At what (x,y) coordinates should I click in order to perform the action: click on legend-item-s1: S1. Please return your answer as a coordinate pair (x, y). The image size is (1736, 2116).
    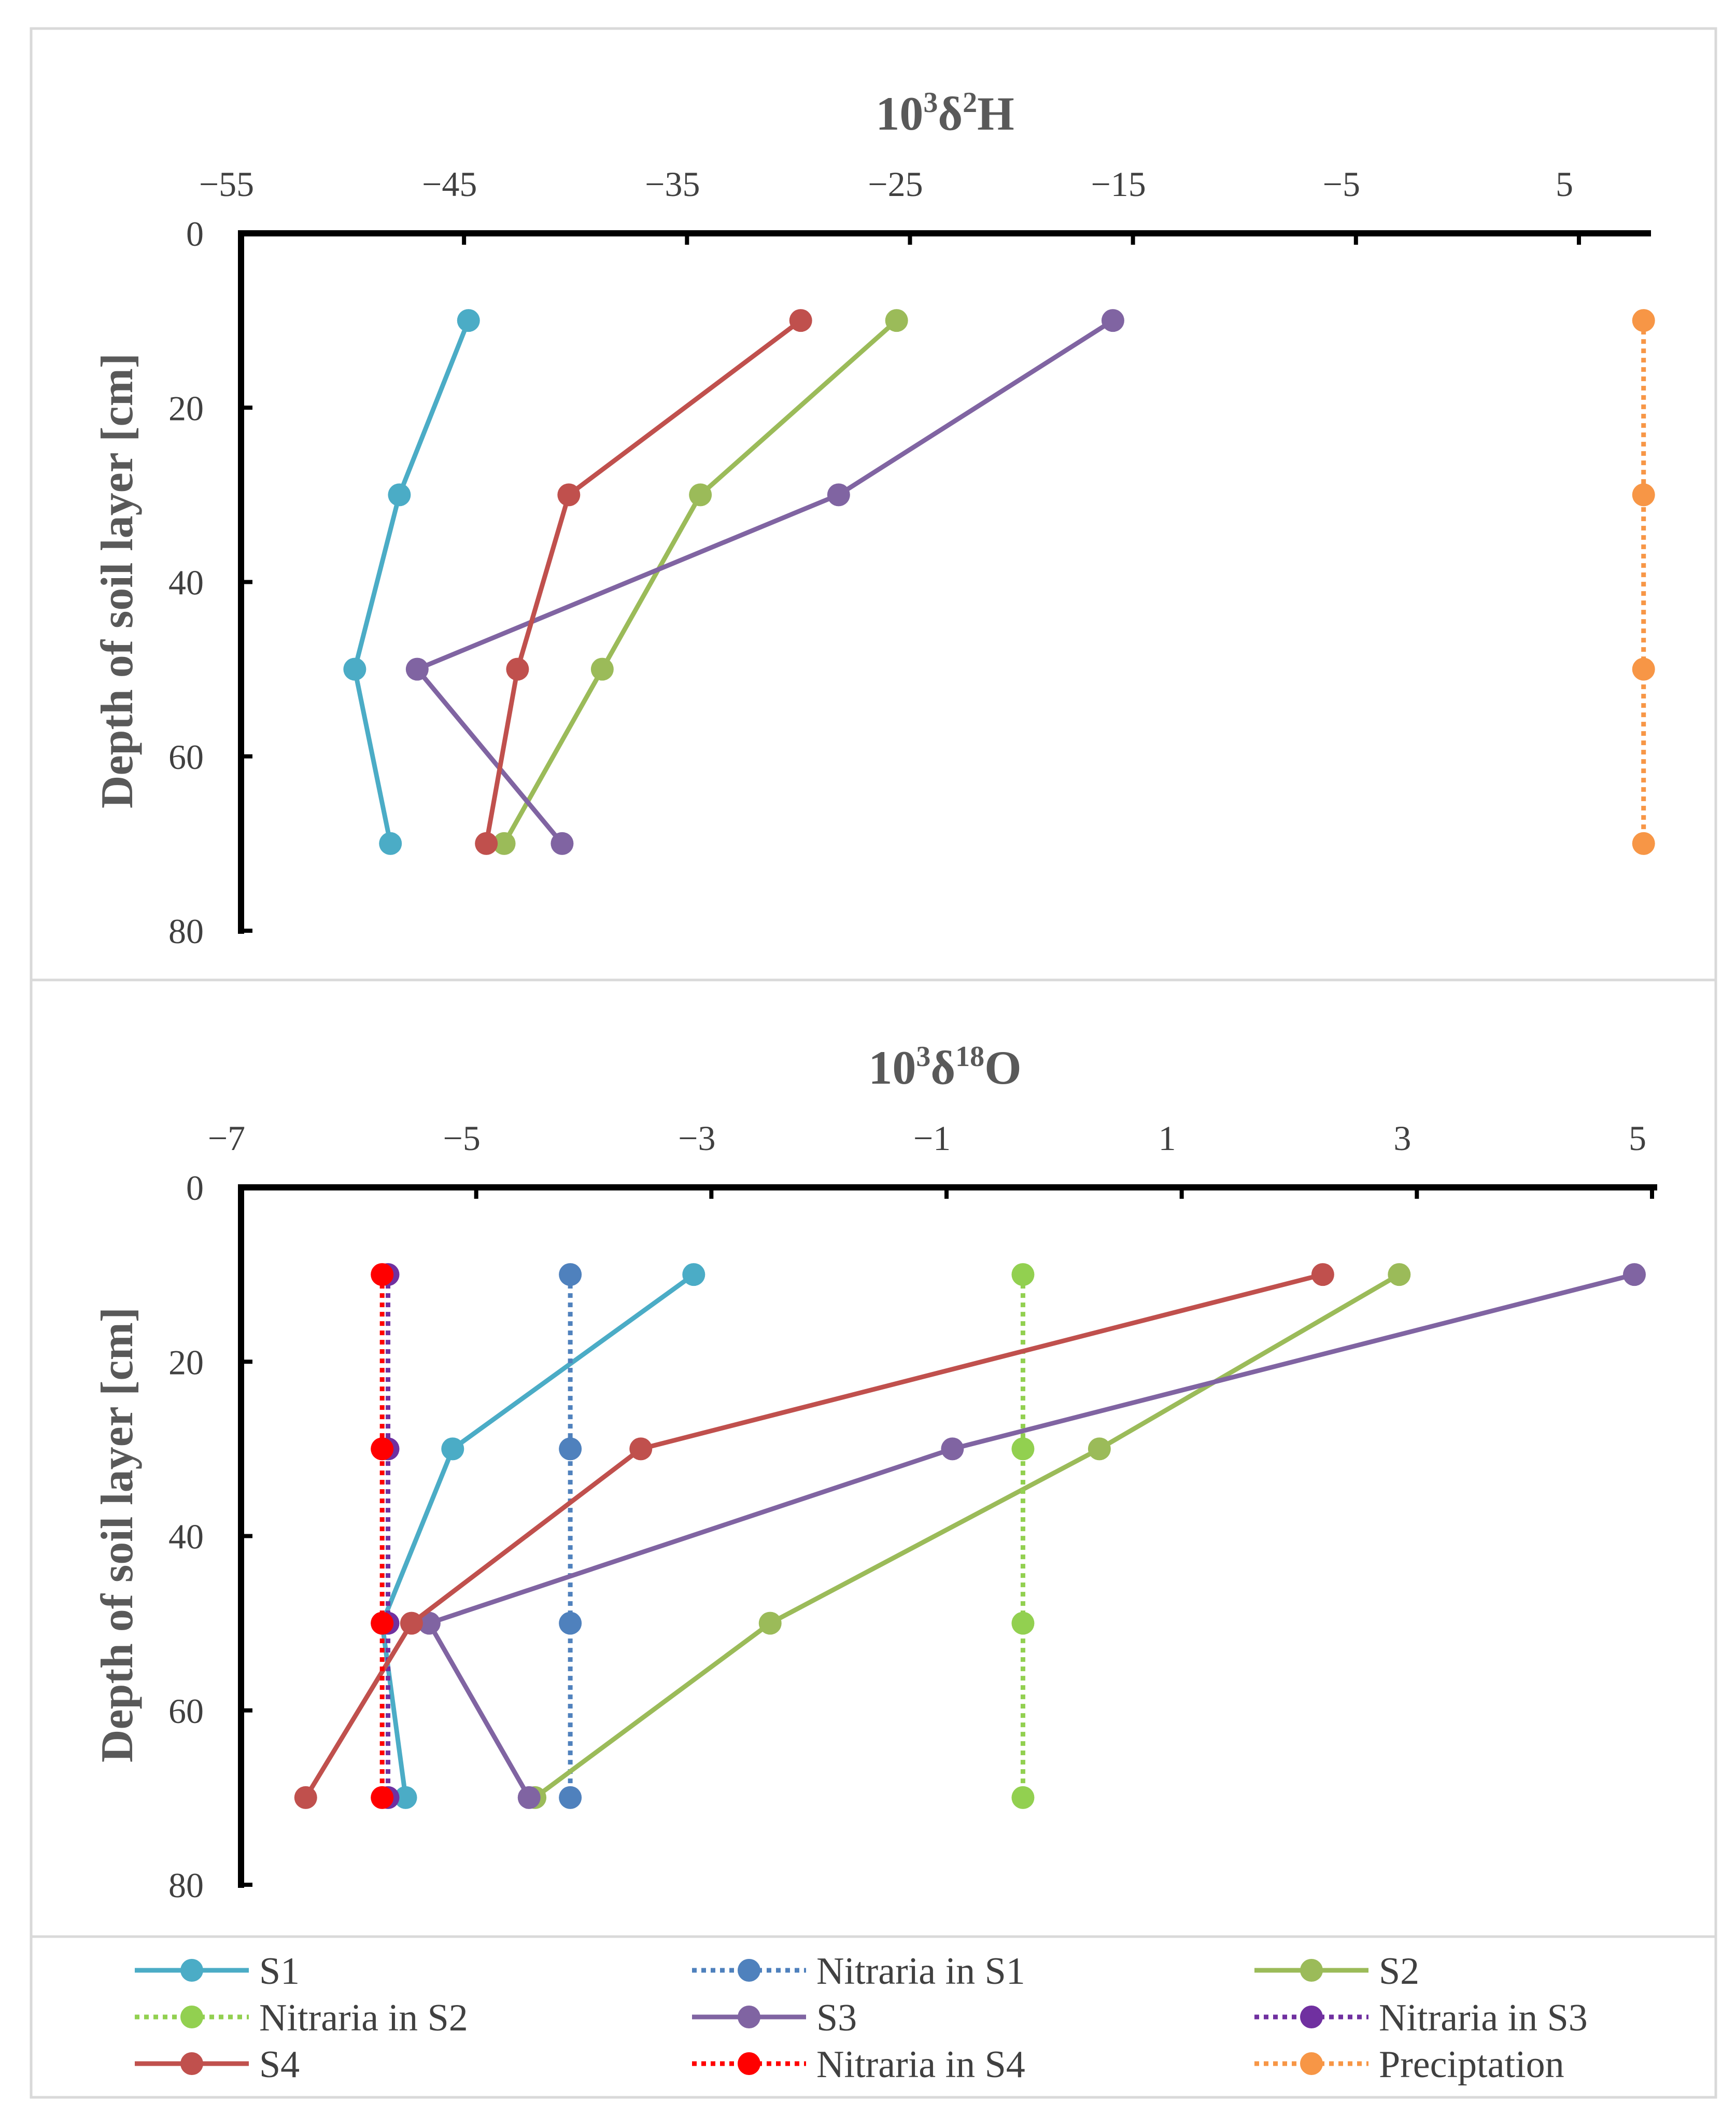
    Looking at the image, I should click on (217, 1972).